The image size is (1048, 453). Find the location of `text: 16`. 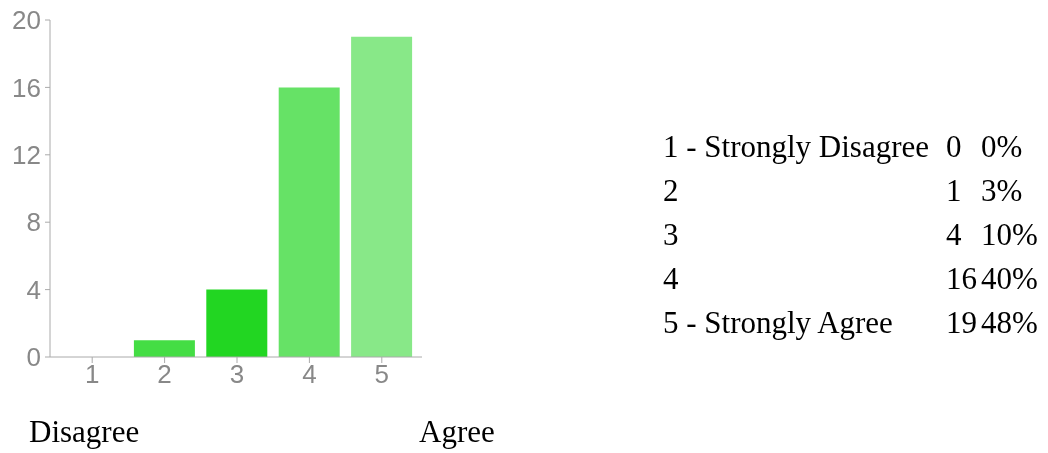

text: 16 is located at coordinates (962, 278).